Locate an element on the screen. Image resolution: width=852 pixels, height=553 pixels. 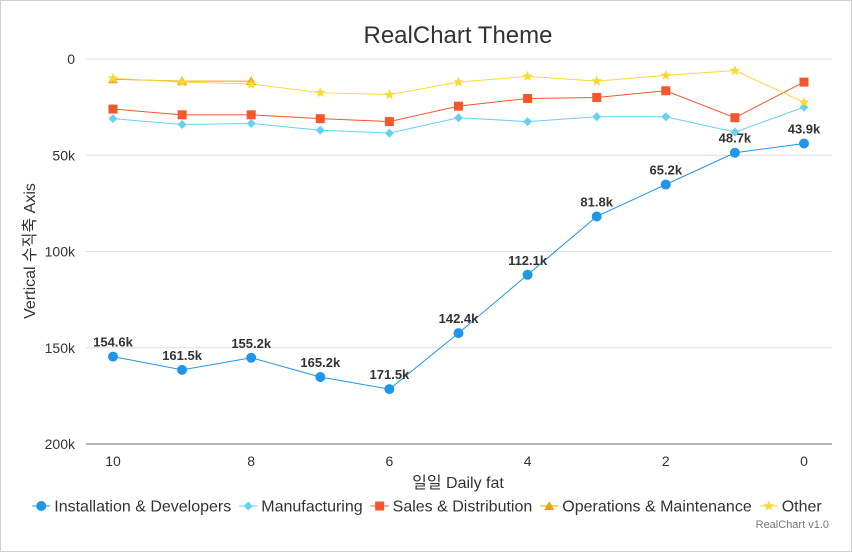
y-tick-labels: 0 50k 100k 150k 200k is located at coordinates (60, 251).